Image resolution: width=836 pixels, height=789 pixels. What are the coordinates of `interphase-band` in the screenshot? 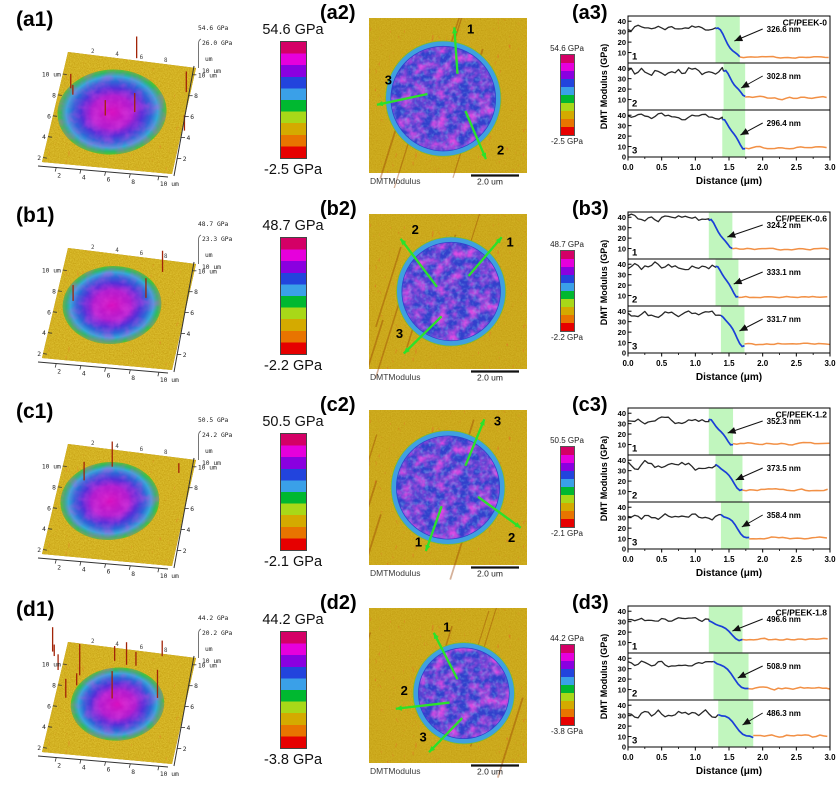 It's located at (736, 723).